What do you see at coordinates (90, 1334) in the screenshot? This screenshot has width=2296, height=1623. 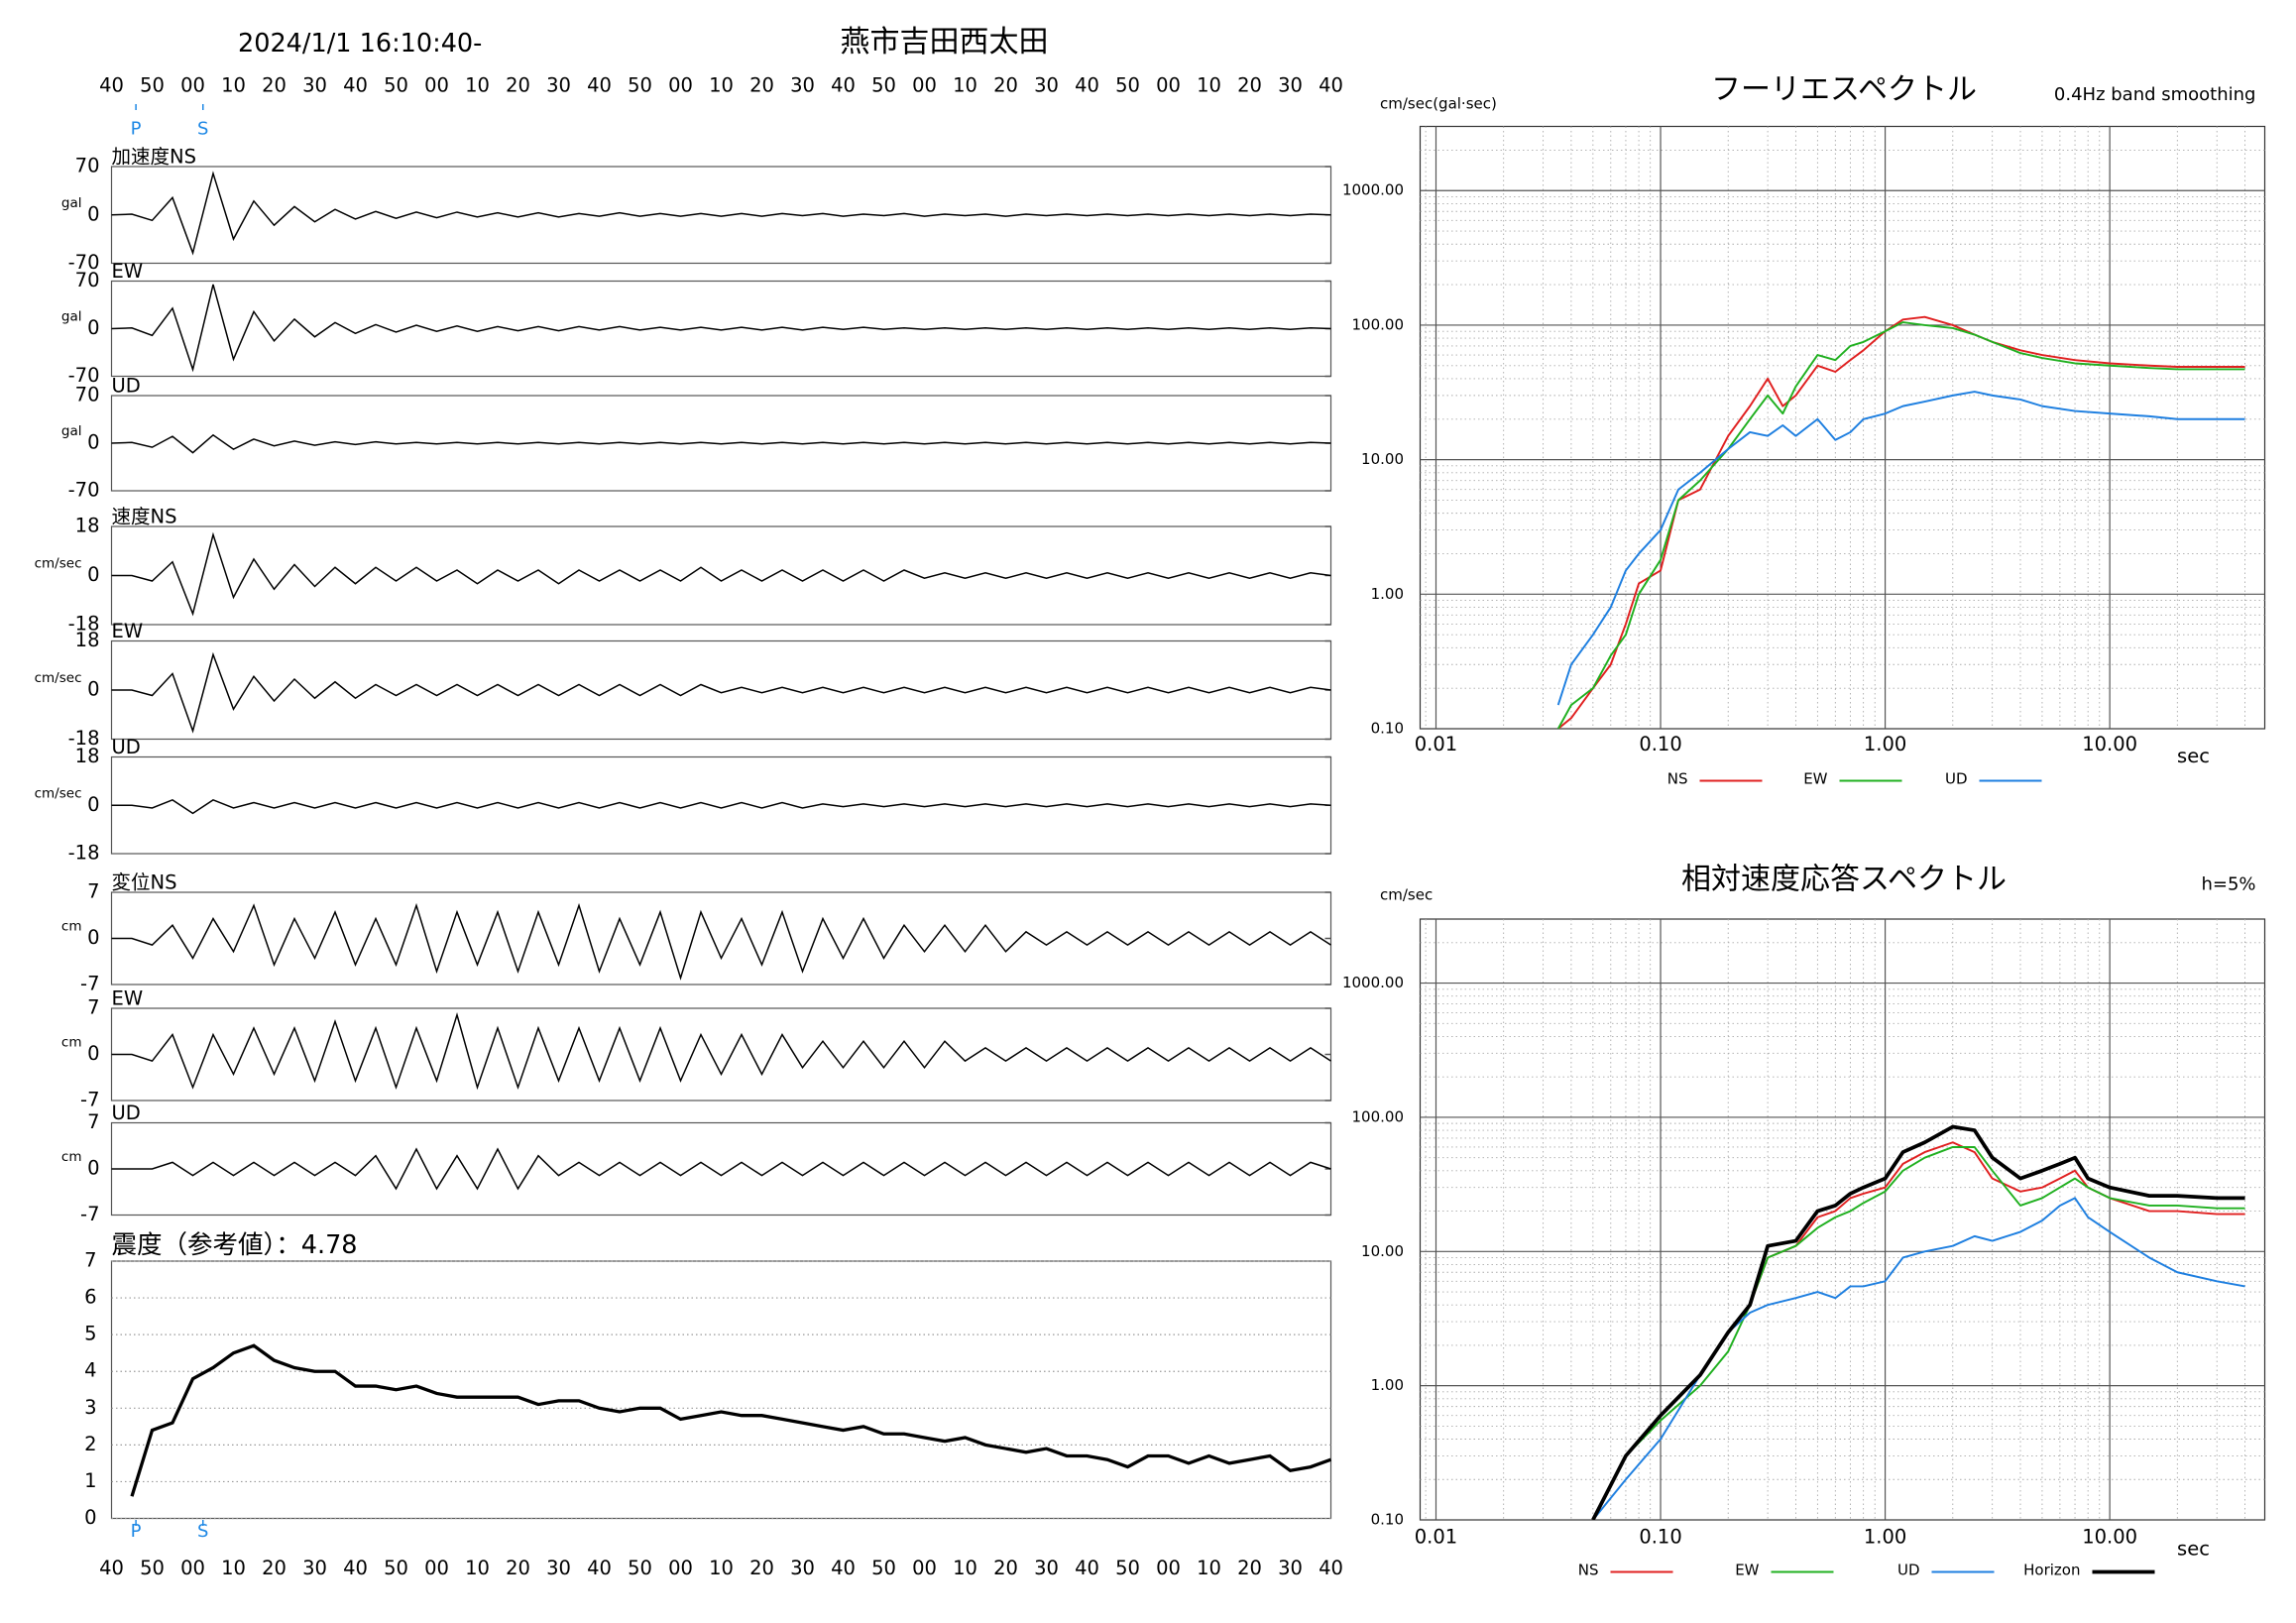 I see `y-tick-label: 5` at bounding box center [90, 1334].